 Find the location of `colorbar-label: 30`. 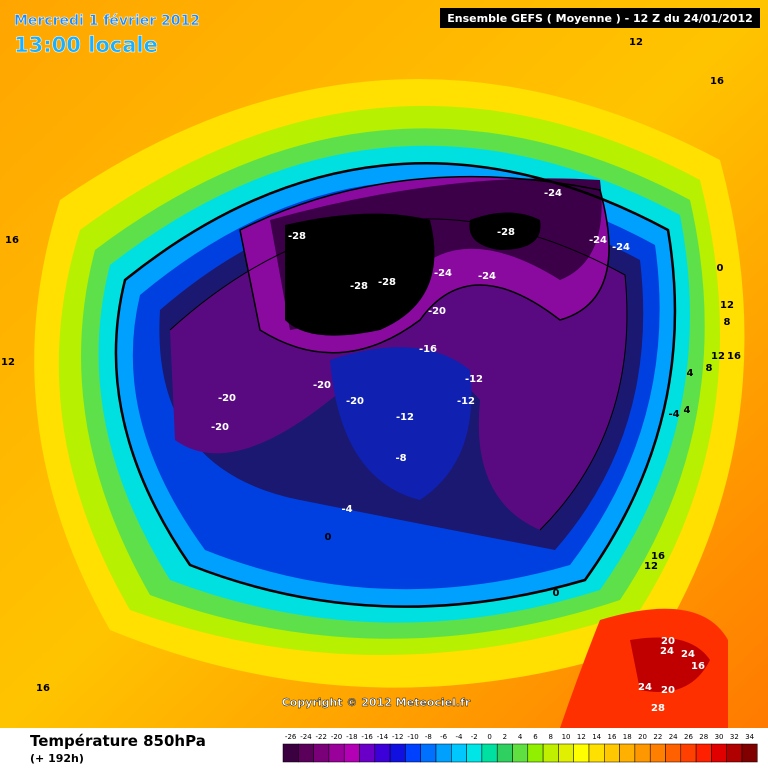

colorbar-label: 30 is located at coordinates (719, 737).